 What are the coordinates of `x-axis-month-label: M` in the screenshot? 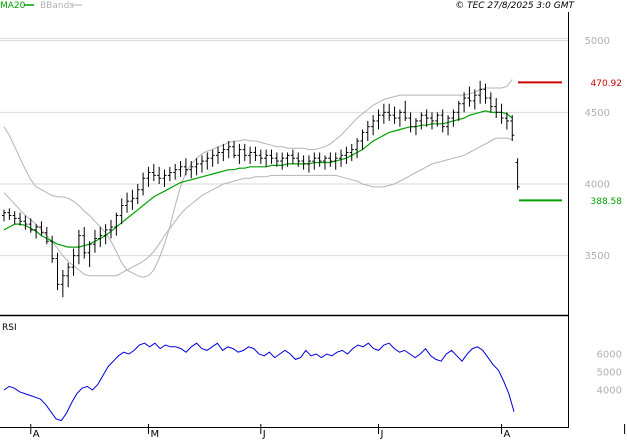 It's located at (154, 434).